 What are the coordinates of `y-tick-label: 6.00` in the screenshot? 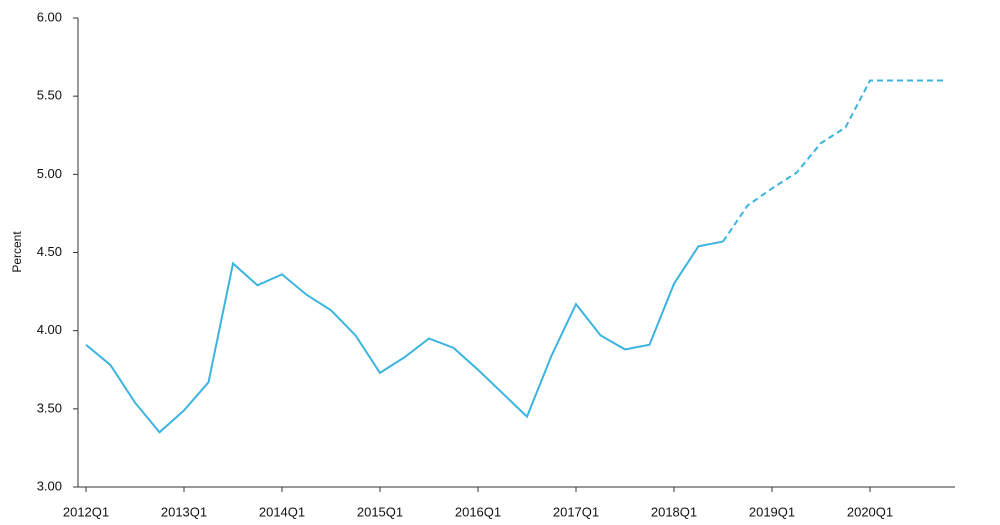 It's located at (49, 16).